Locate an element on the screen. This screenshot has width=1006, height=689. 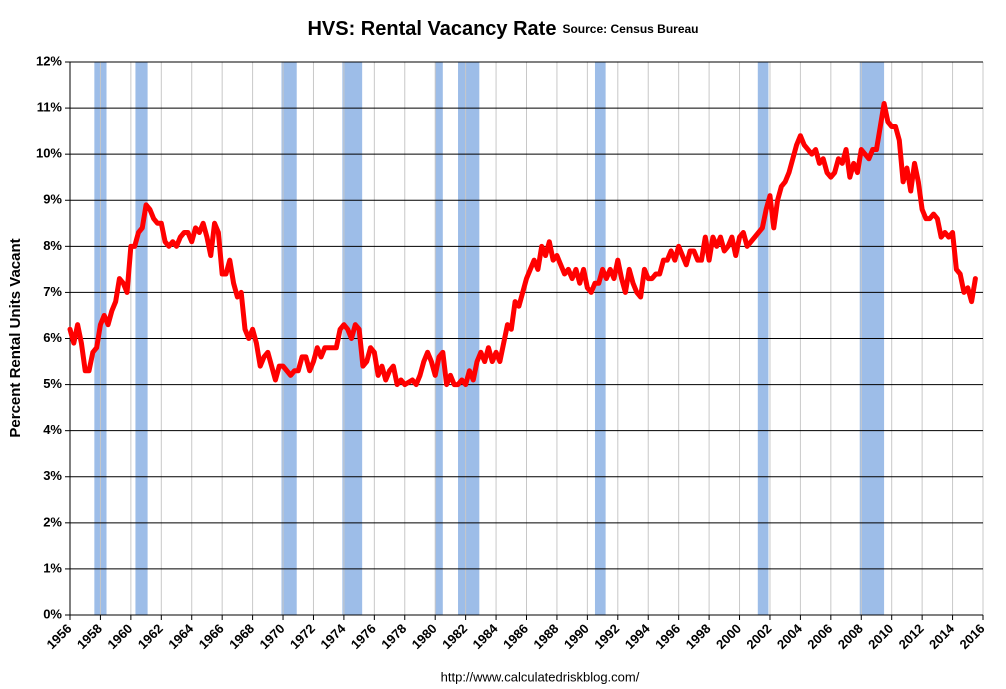
y-tick-label: 8% is located at coordinates (52, 245).